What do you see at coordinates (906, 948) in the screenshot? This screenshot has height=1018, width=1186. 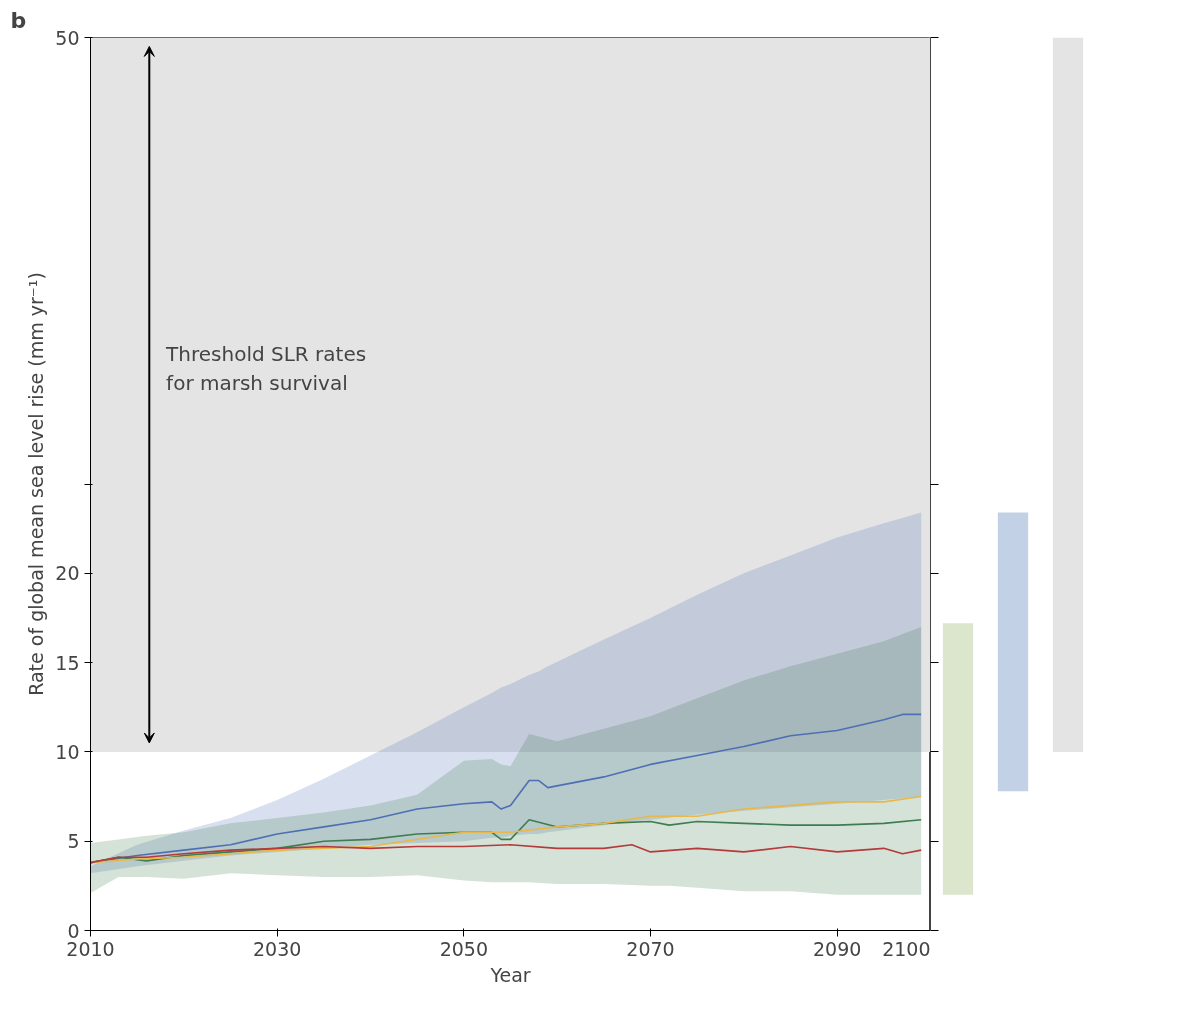 I see `x-tick-label: 2100` at bounding box center [906, 948].